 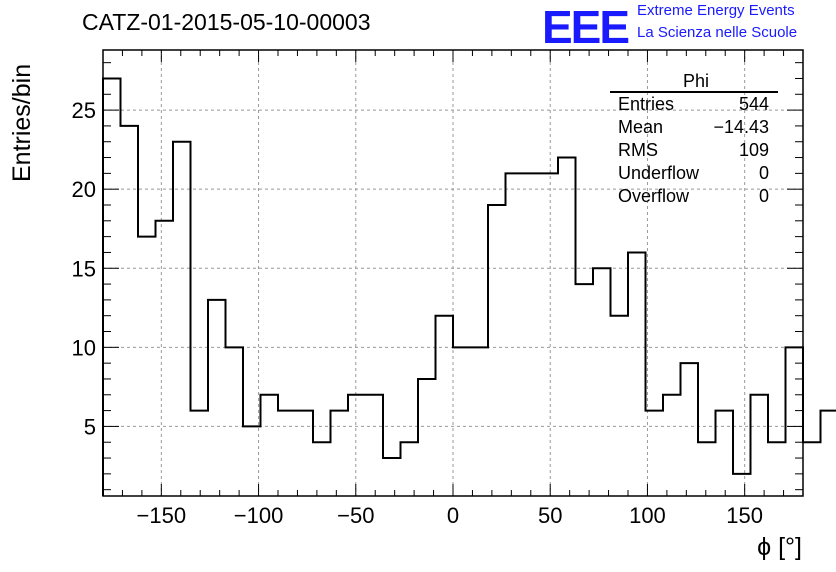 I want to click on y-tick-label: 15, so click(x=84, y=268).